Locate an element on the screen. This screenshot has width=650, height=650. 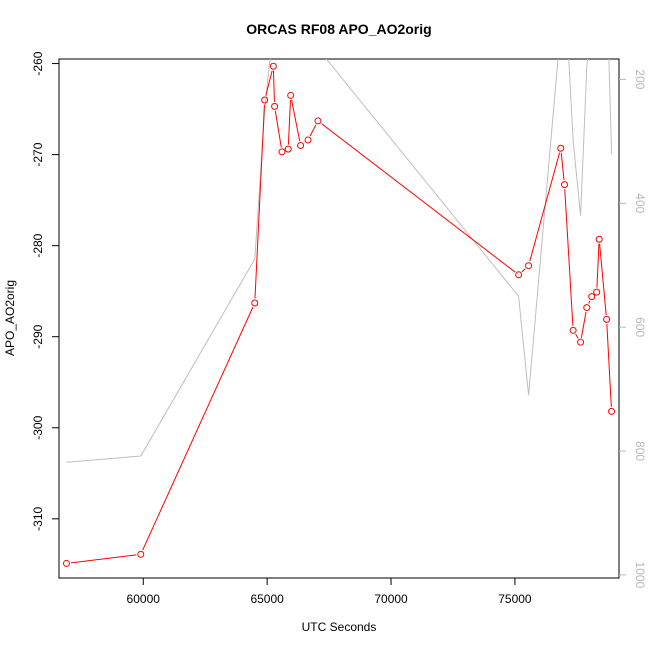
y-axis-label: APO_AO2orig is located at coordinates (10, 318).